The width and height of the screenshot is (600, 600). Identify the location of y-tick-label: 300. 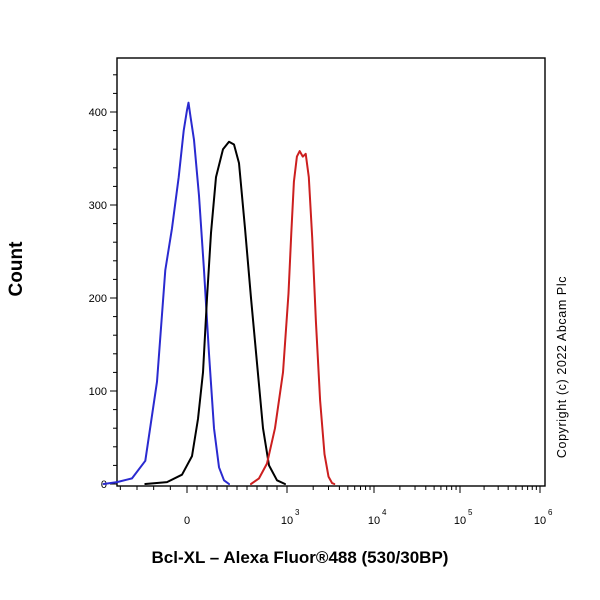
(98, 206).